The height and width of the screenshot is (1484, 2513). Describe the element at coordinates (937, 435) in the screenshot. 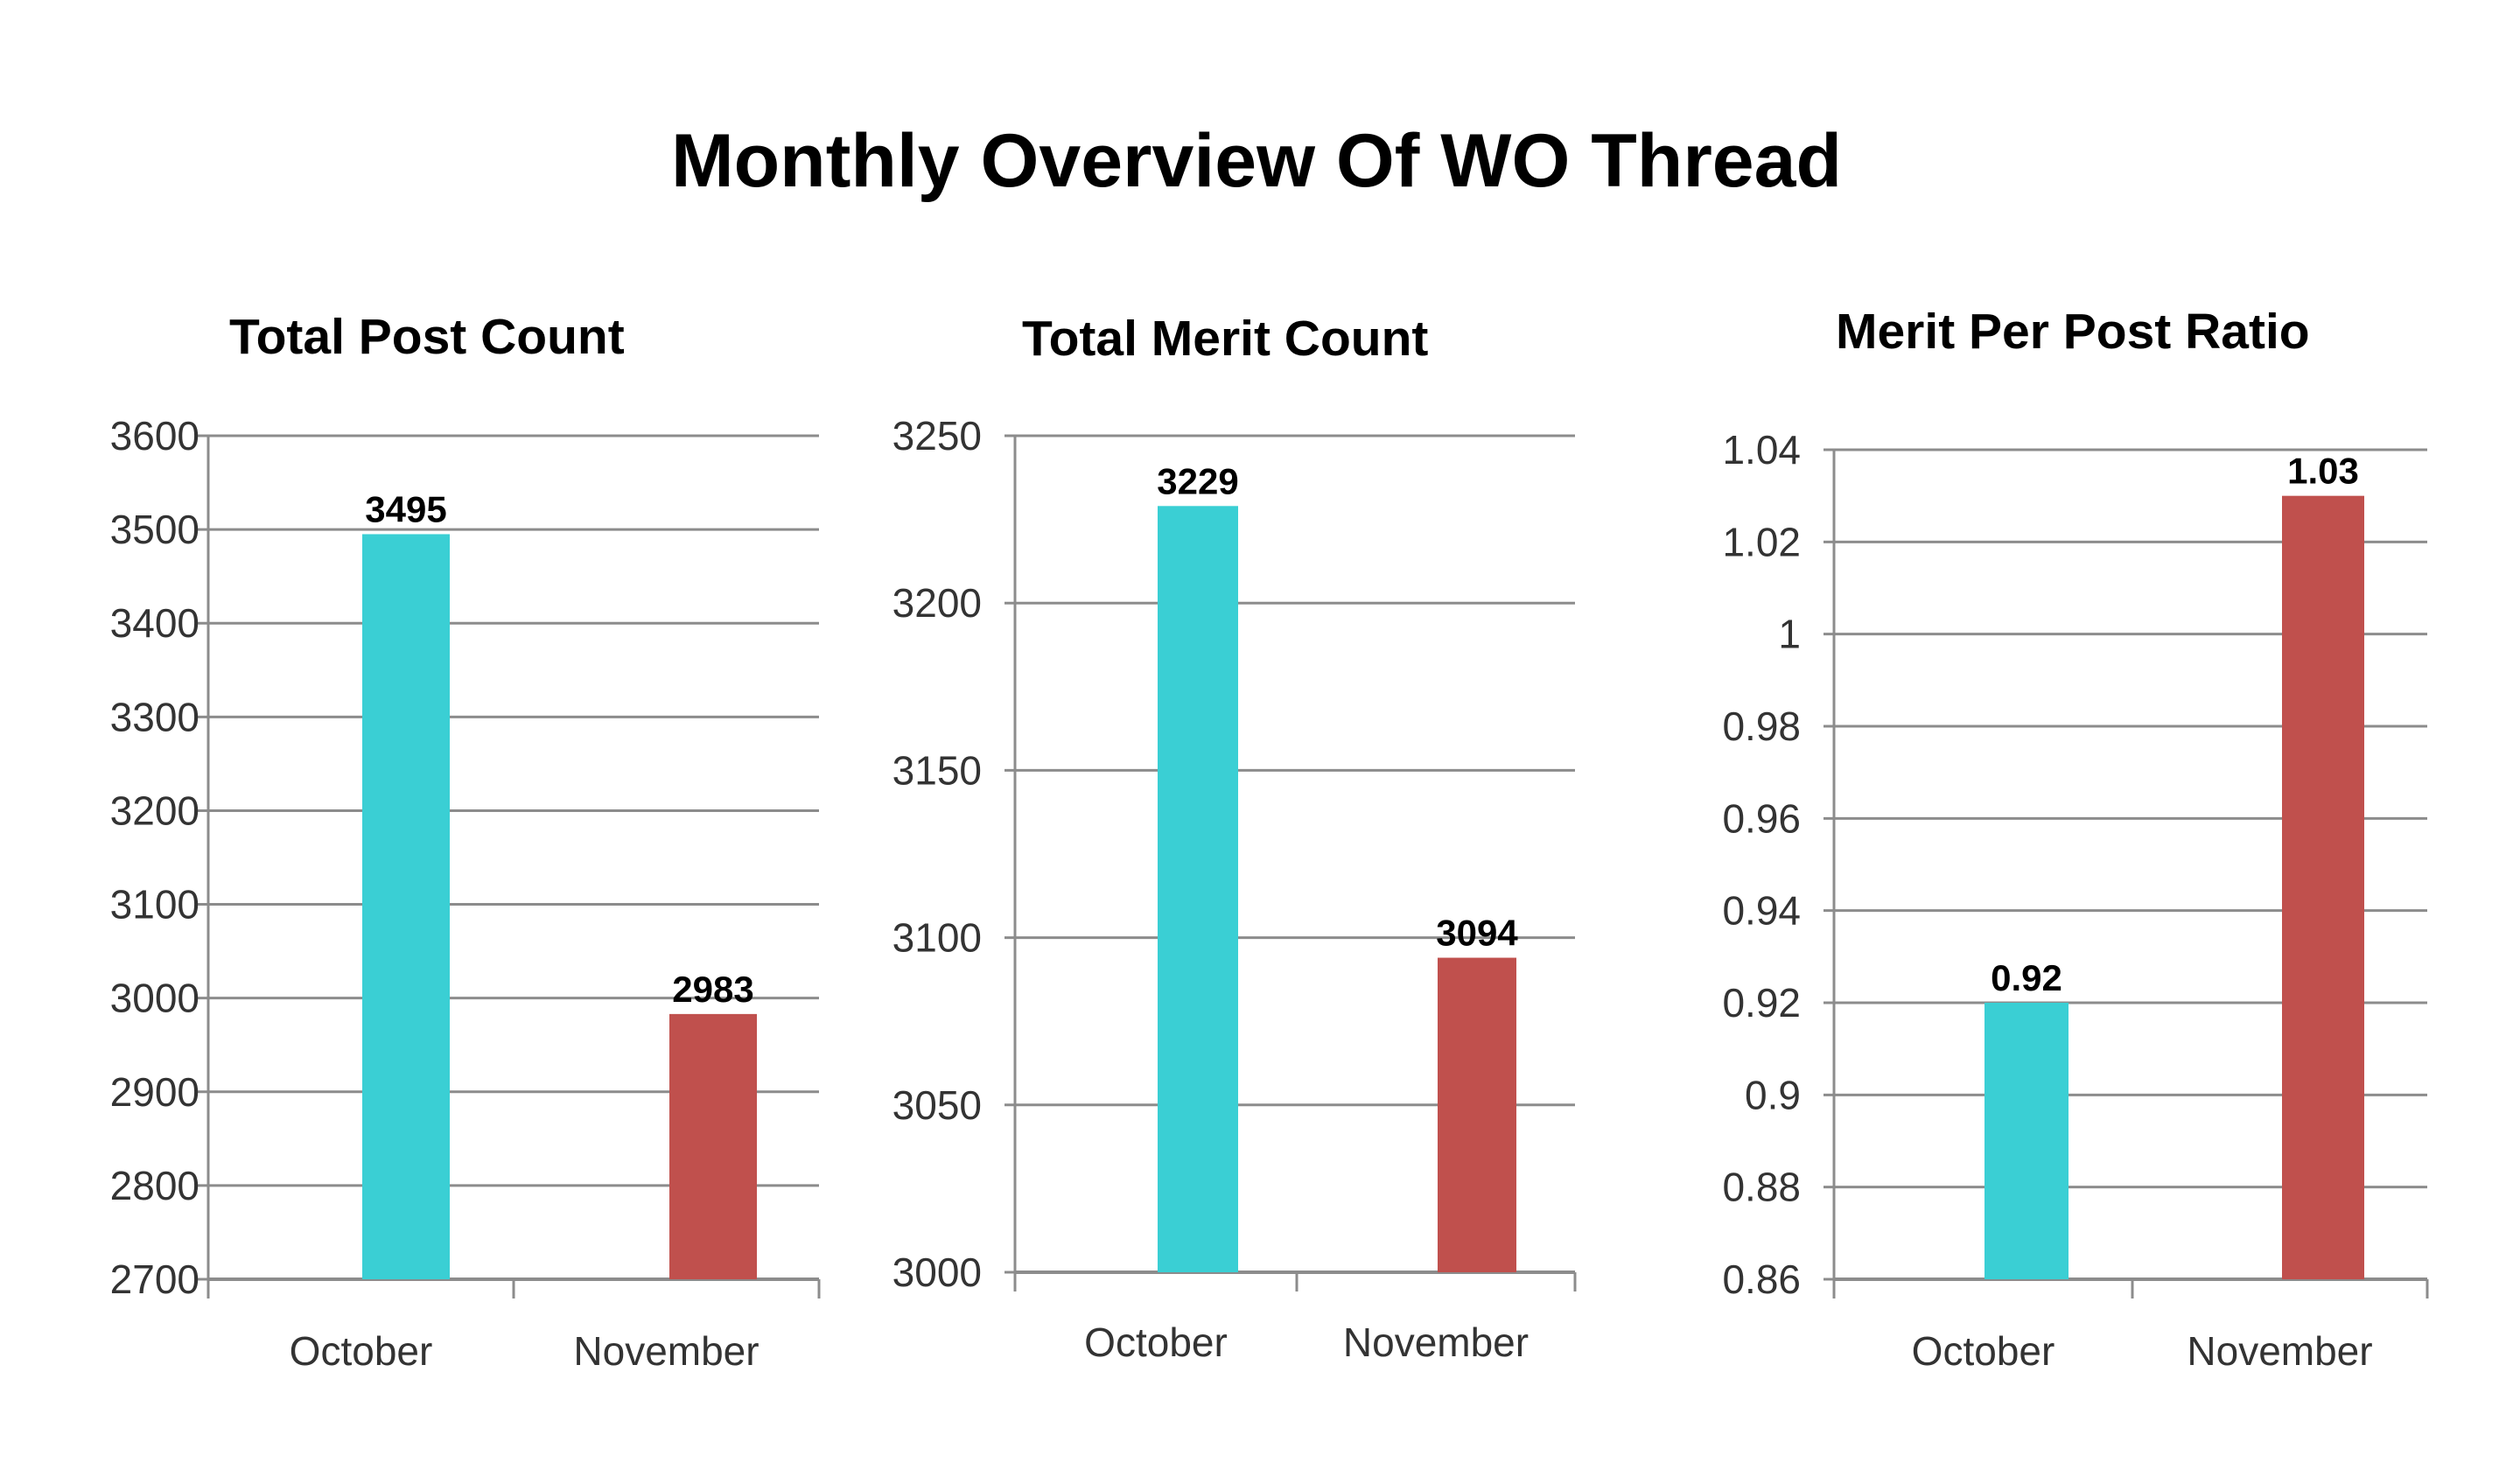

I see `y-tick-label: 3250` at that location.